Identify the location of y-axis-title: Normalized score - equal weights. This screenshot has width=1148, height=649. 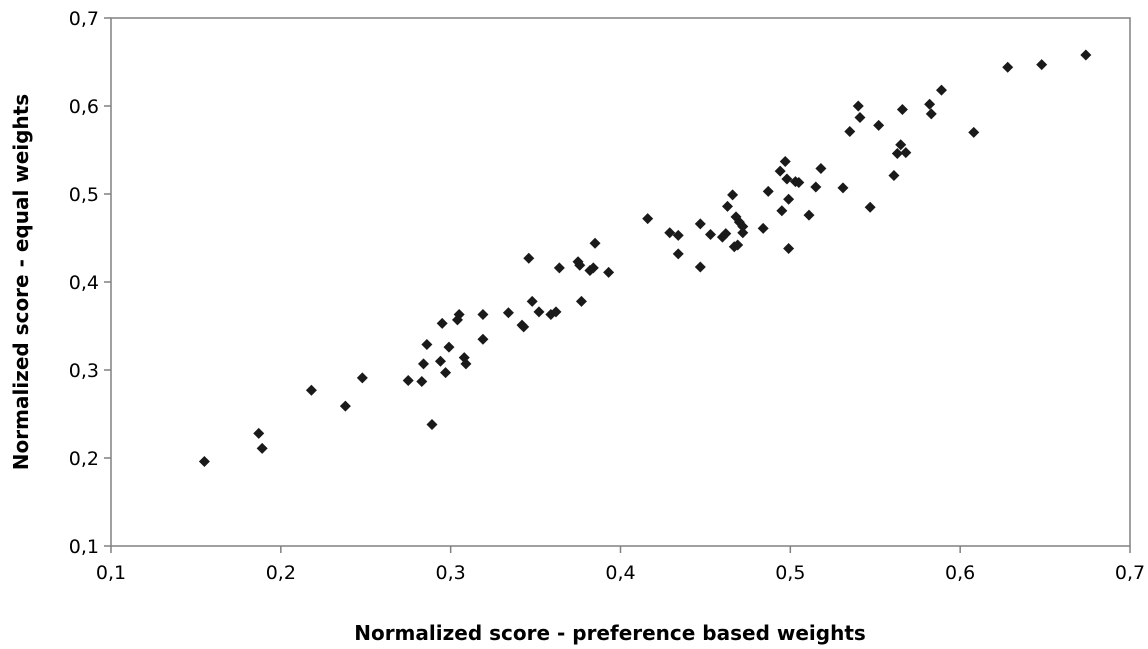
(21, 282).